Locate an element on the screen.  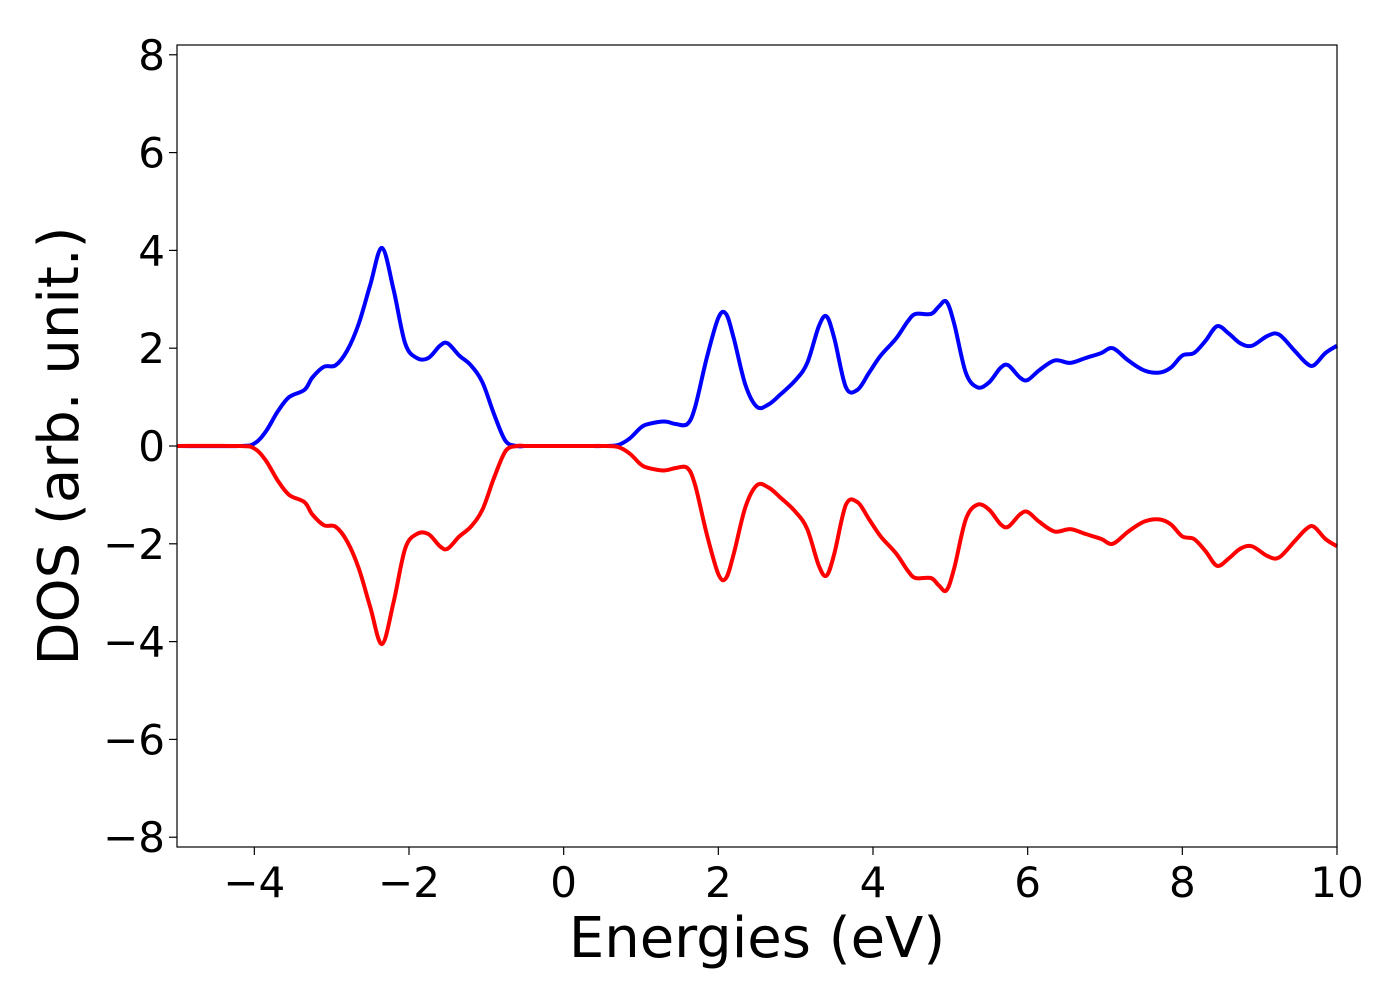
y-tick-label: 4 is located at coordinates (151, 250).